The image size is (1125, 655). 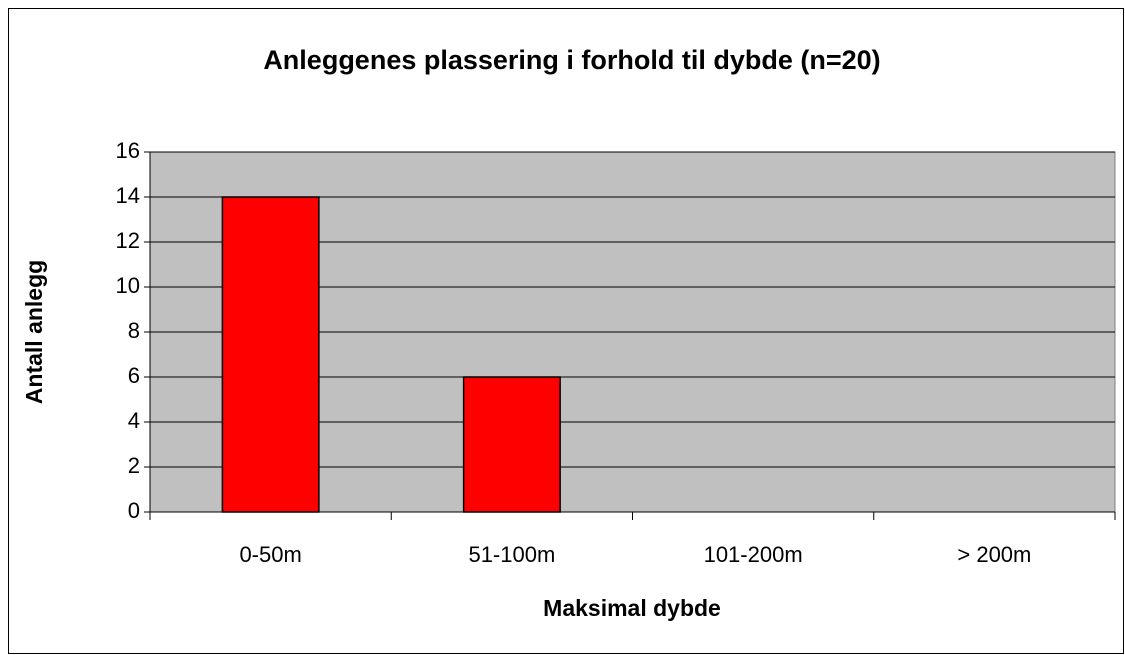 What do you see at coordinates (632, 608) in the screenshot?
I see `x-axis-label: Maksimal dybde` at bounding box center [632, 608].